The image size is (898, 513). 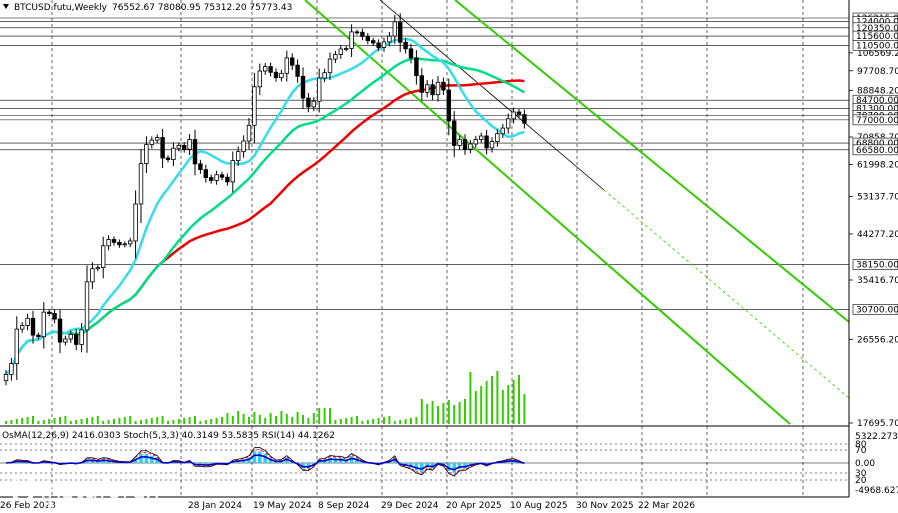 What do you see at coordinates (875, 45) in the screenshot?
I see `level-label-box` at bounding box center [875, 45].